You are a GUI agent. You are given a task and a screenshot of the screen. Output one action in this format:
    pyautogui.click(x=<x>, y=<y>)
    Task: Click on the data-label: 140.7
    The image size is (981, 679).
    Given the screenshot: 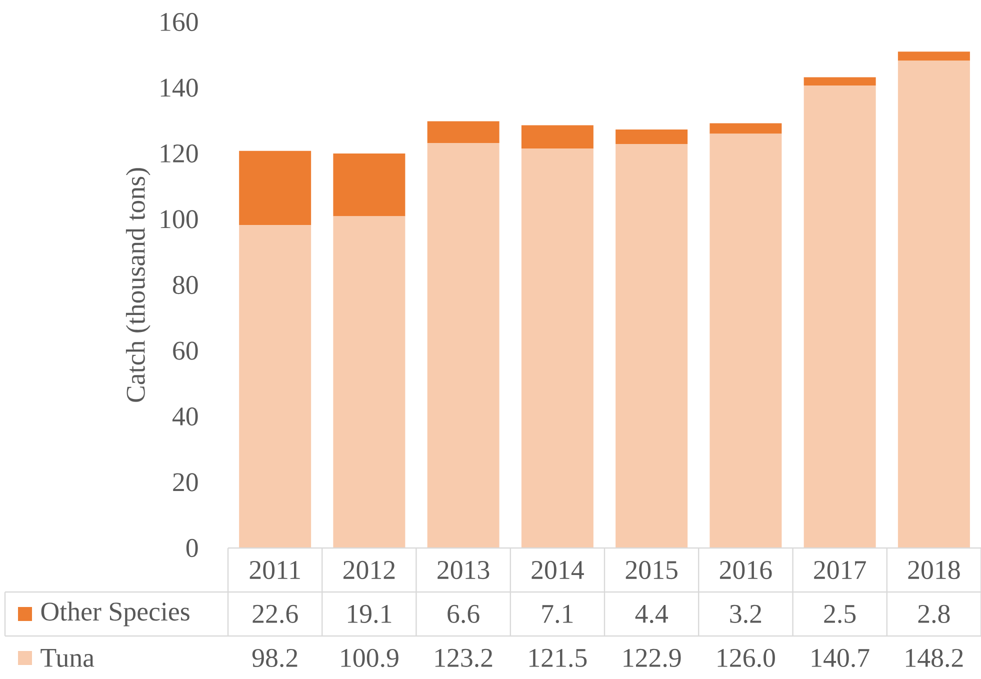 What is the action you would take?
    pyautogui.click(x=841, y=658)
    